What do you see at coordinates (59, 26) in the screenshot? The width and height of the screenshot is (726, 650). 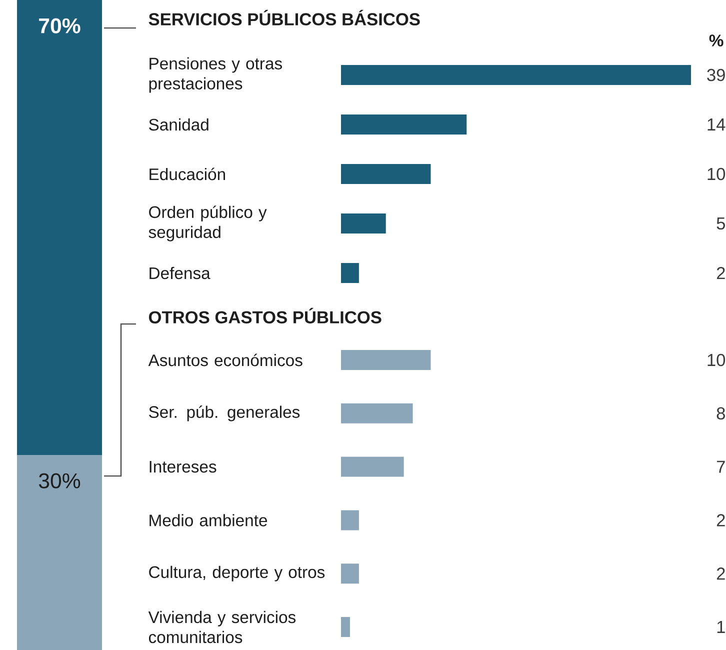 I see `data-label: 70%` at bounding box center [59, 26].